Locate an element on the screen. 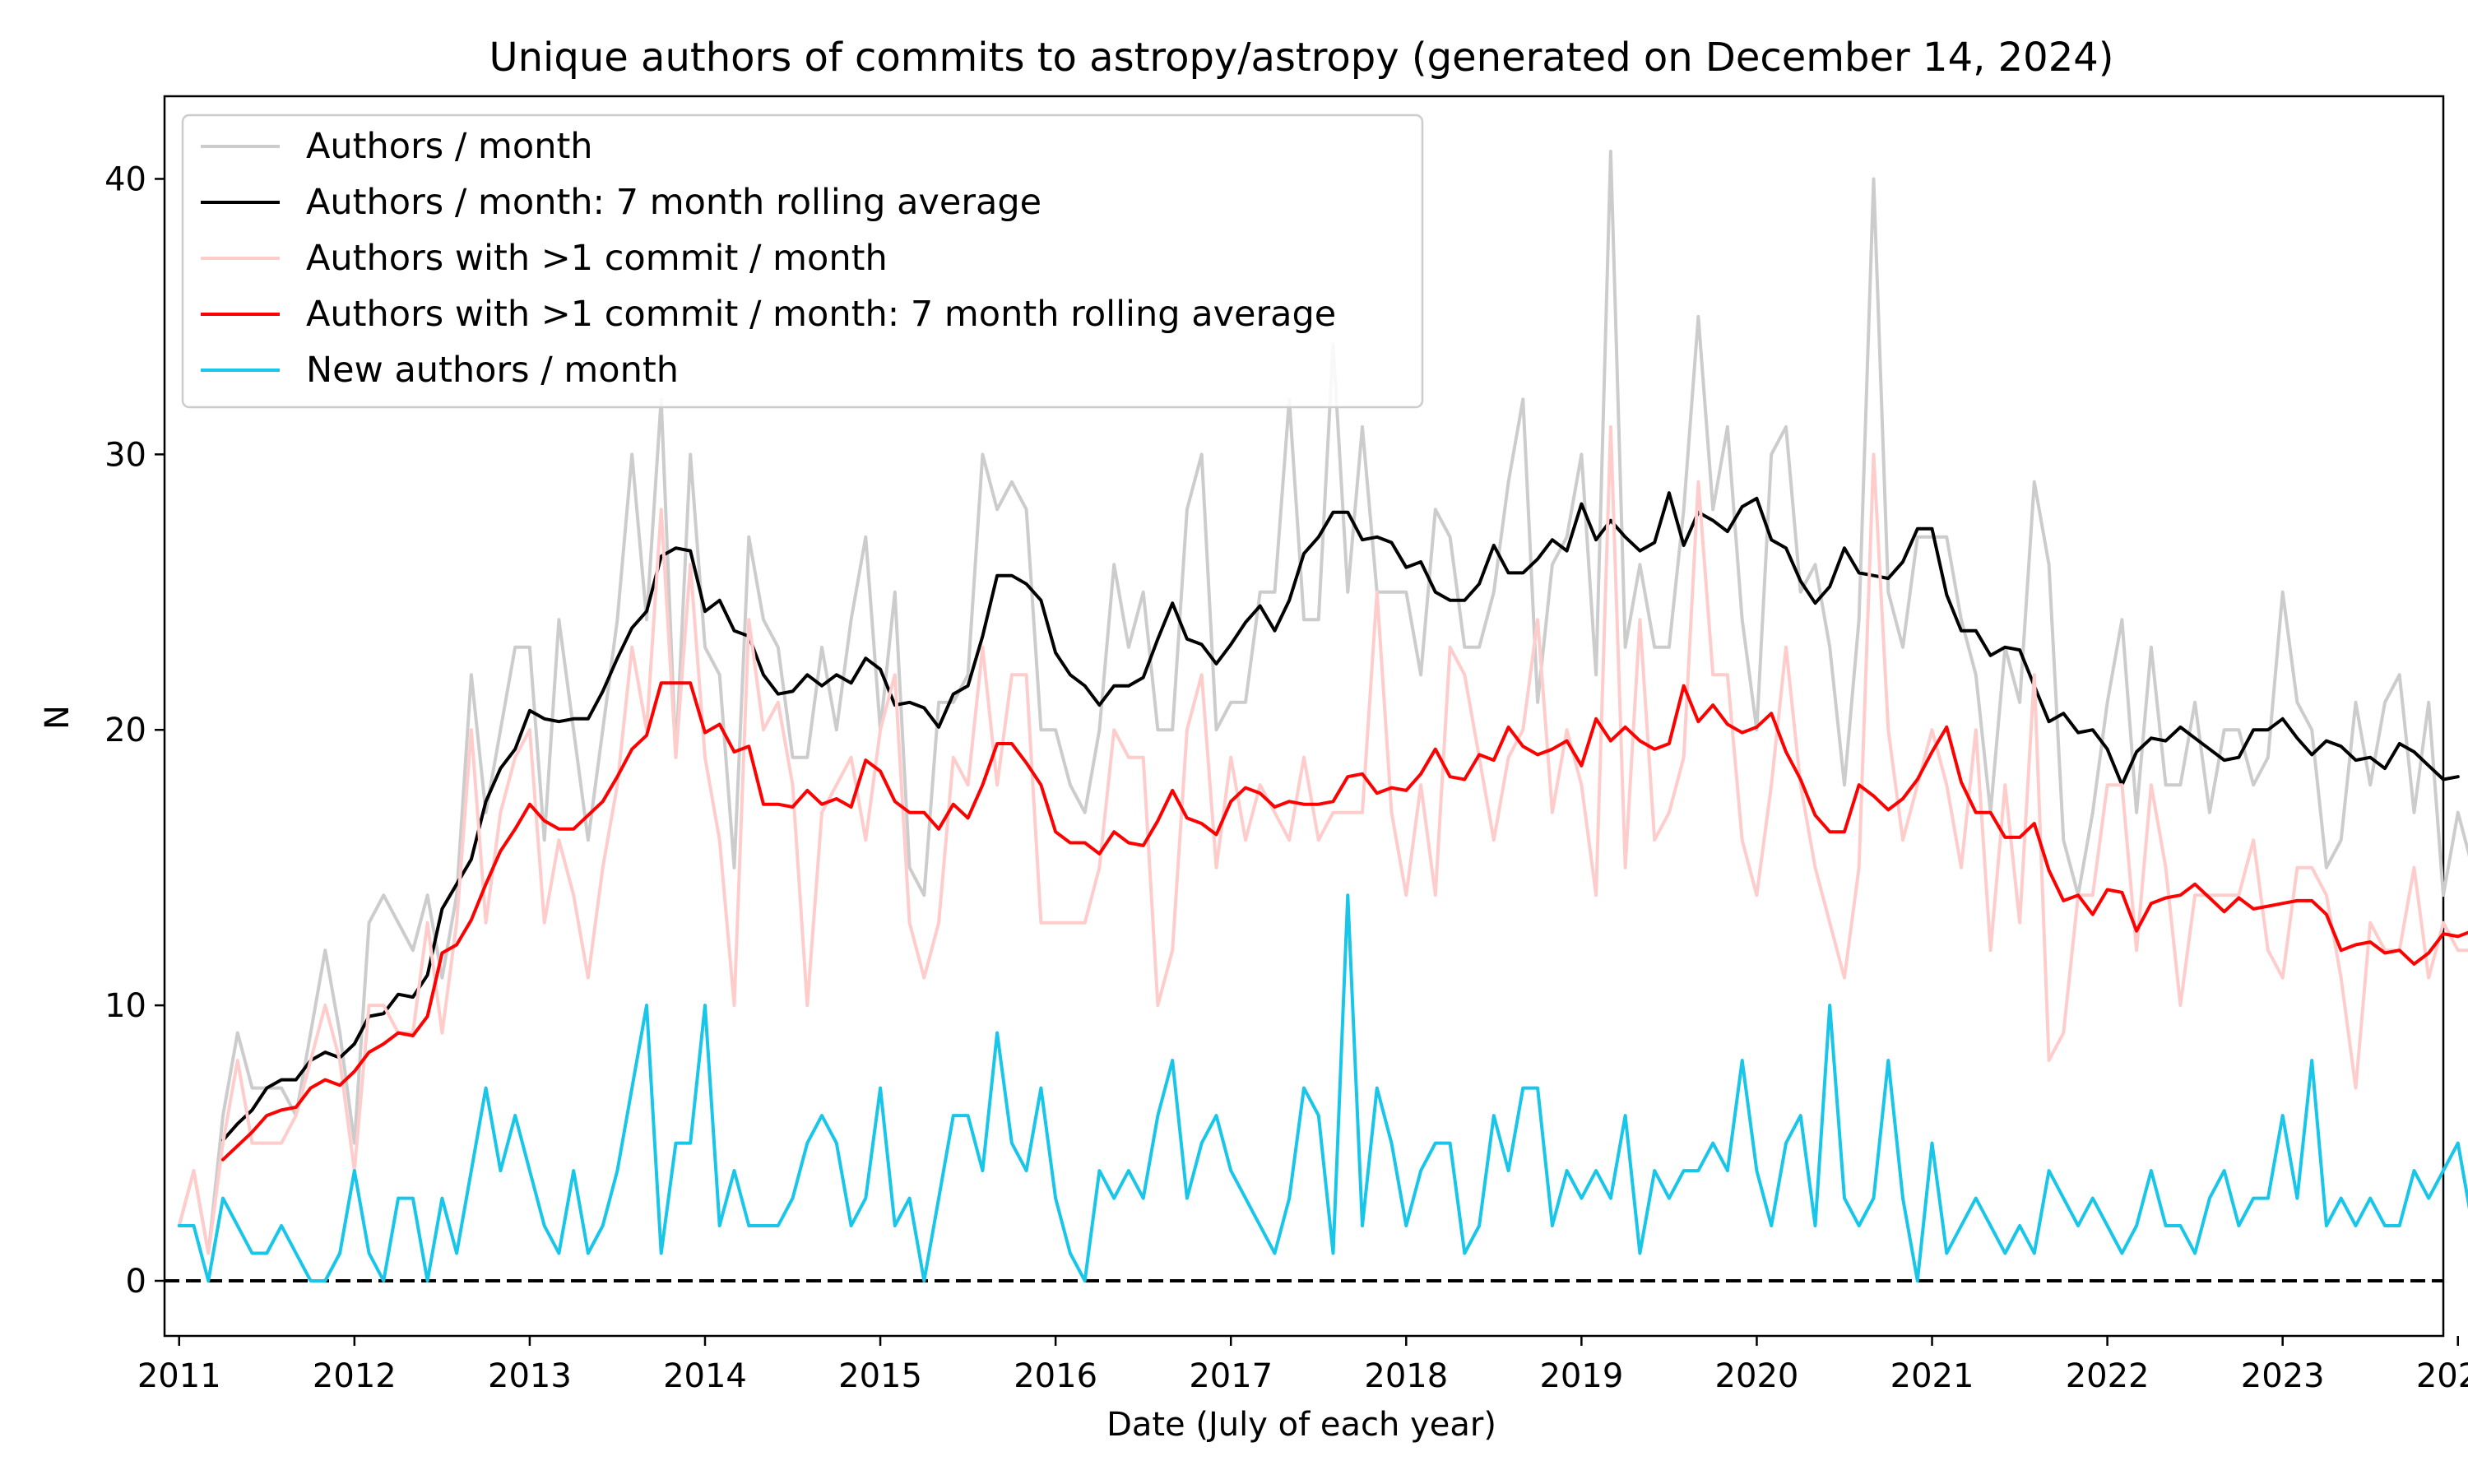 The height and width of the screenshot is (1484, 2468). y-tick-label: 30 is located at coordinates (125, 455).